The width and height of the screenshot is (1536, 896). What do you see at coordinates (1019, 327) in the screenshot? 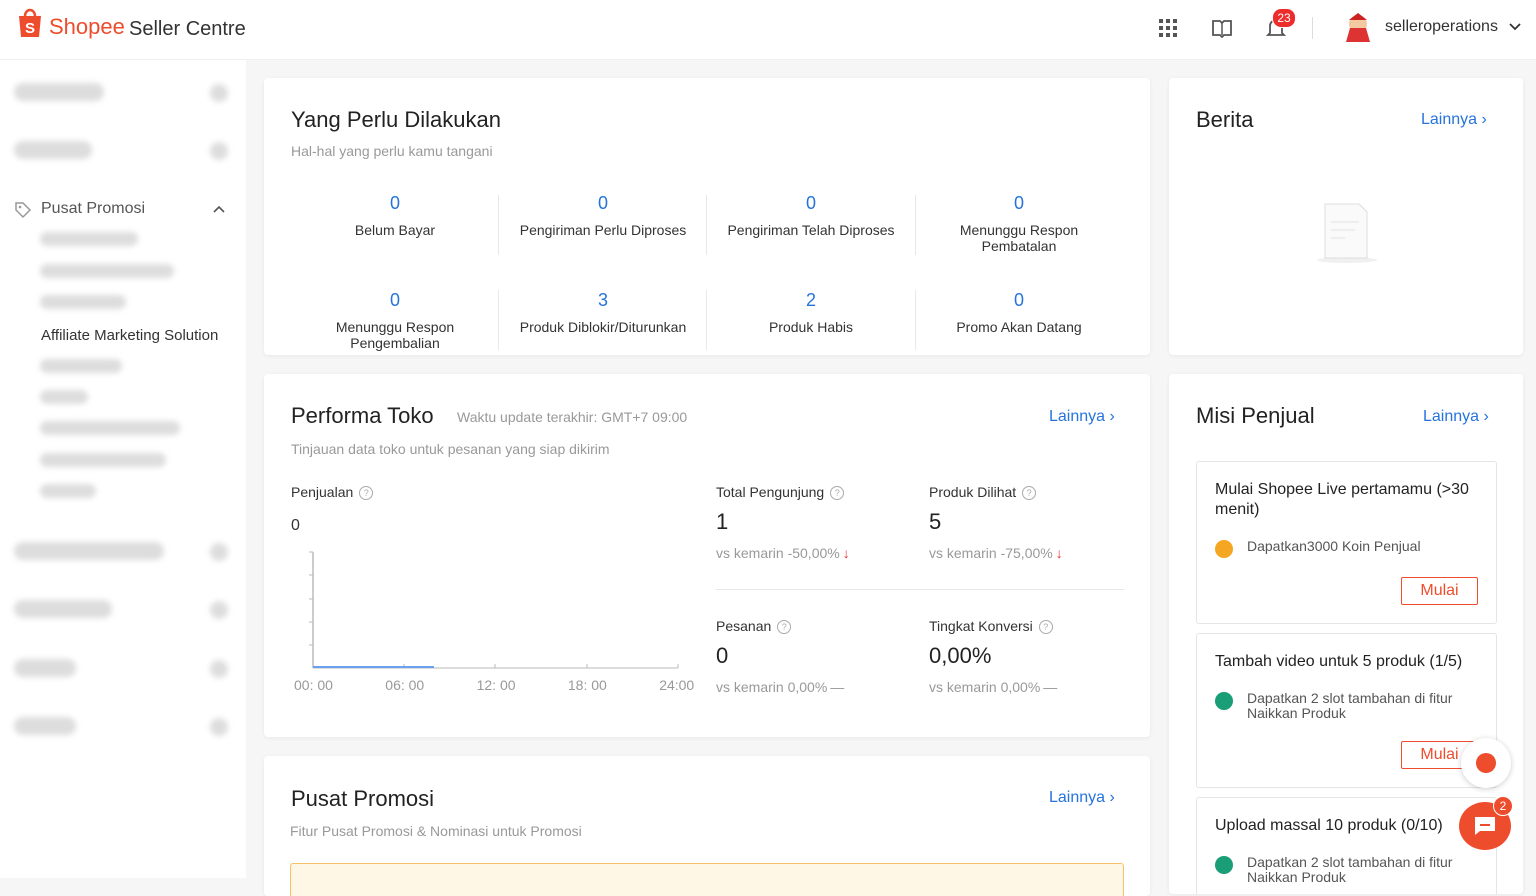
I see `todo-label: Promo Akan Datang` at bounding box center [1019, 327].